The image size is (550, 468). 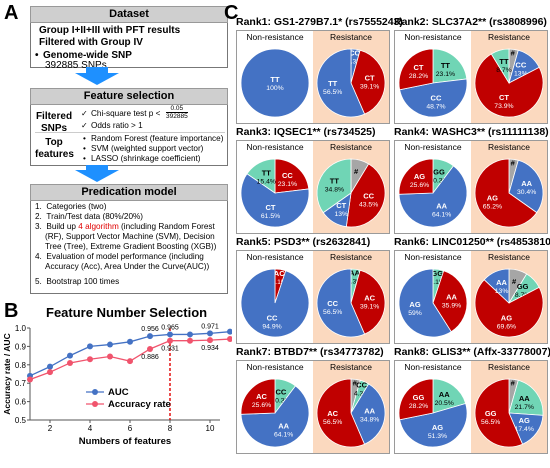 What do you see at coordinates (270, 216) in the screenshot?
I see `slice-percent-label: 61.5%` at bounding box center [270, 216].